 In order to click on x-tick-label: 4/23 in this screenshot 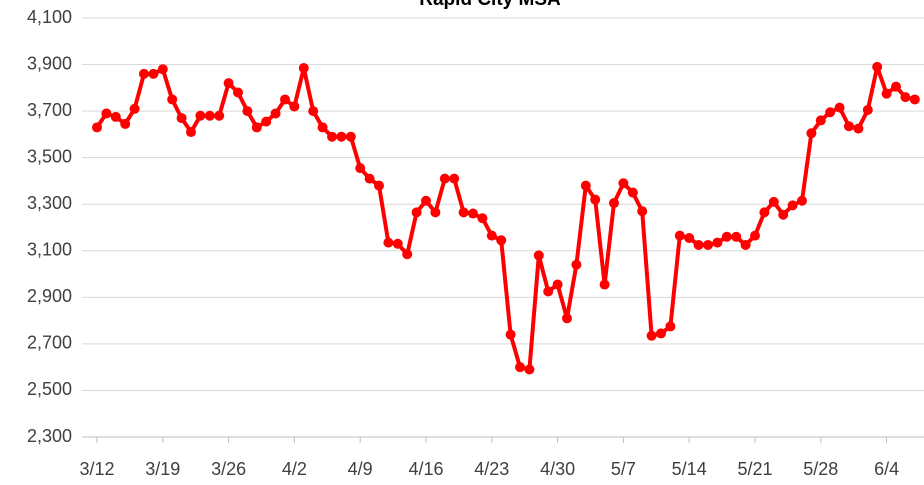, I will do `click(491, 469)`.